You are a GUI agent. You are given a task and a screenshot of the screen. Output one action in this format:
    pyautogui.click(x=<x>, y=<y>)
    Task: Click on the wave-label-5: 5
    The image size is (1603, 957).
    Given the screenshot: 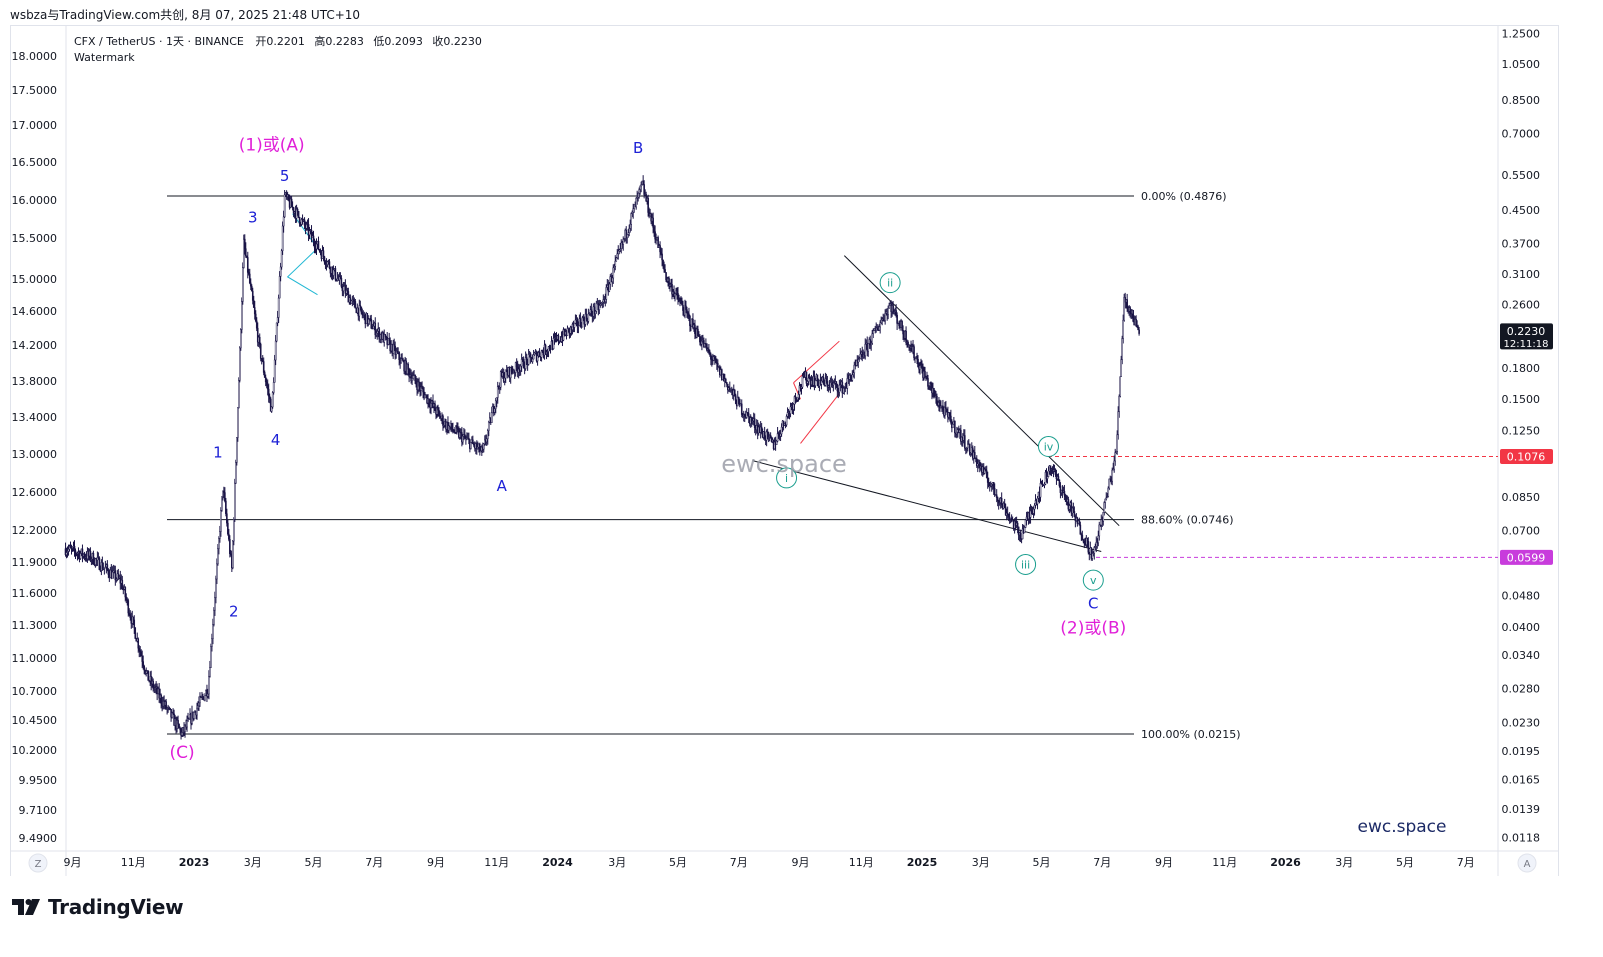 What is the action you would take?
    pyautogui.click(x=285, y=176)
    